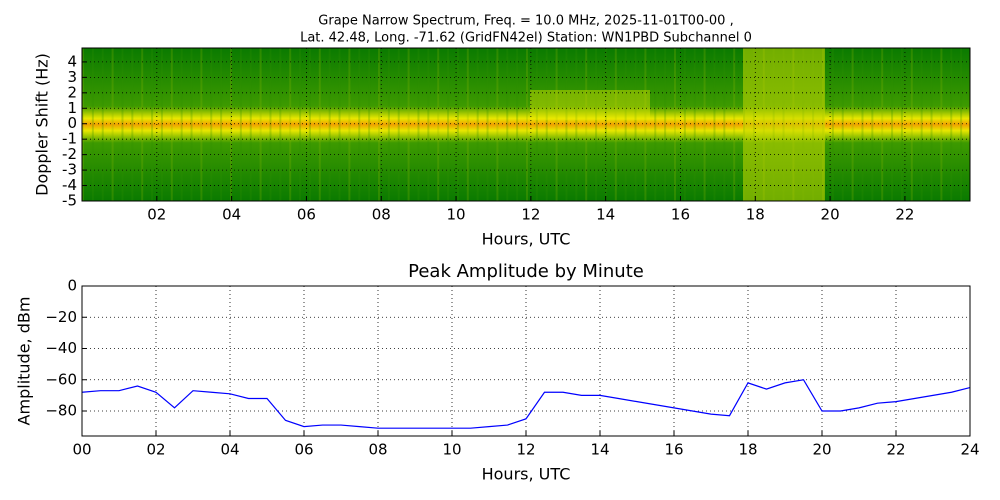 This screenshot has width=1000, height=500. I want to click on x-tick-label: 16, so click(680, 215).